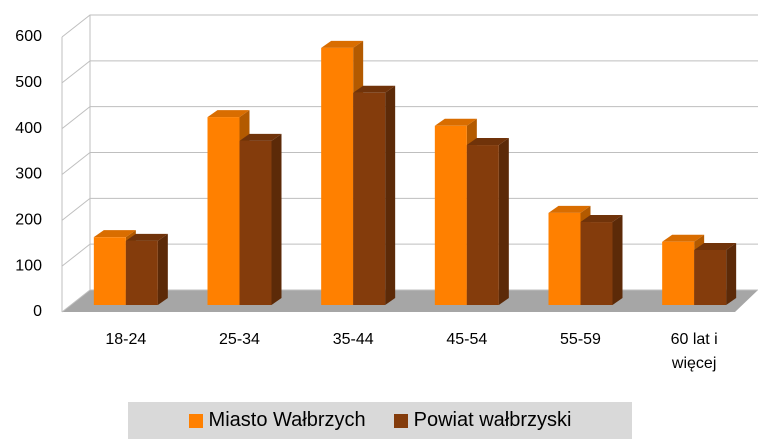 The image size is (758, 439). I want to click on legend: Miasto Wałbrzych Powiat wałbrzyski, so click(380, 420).